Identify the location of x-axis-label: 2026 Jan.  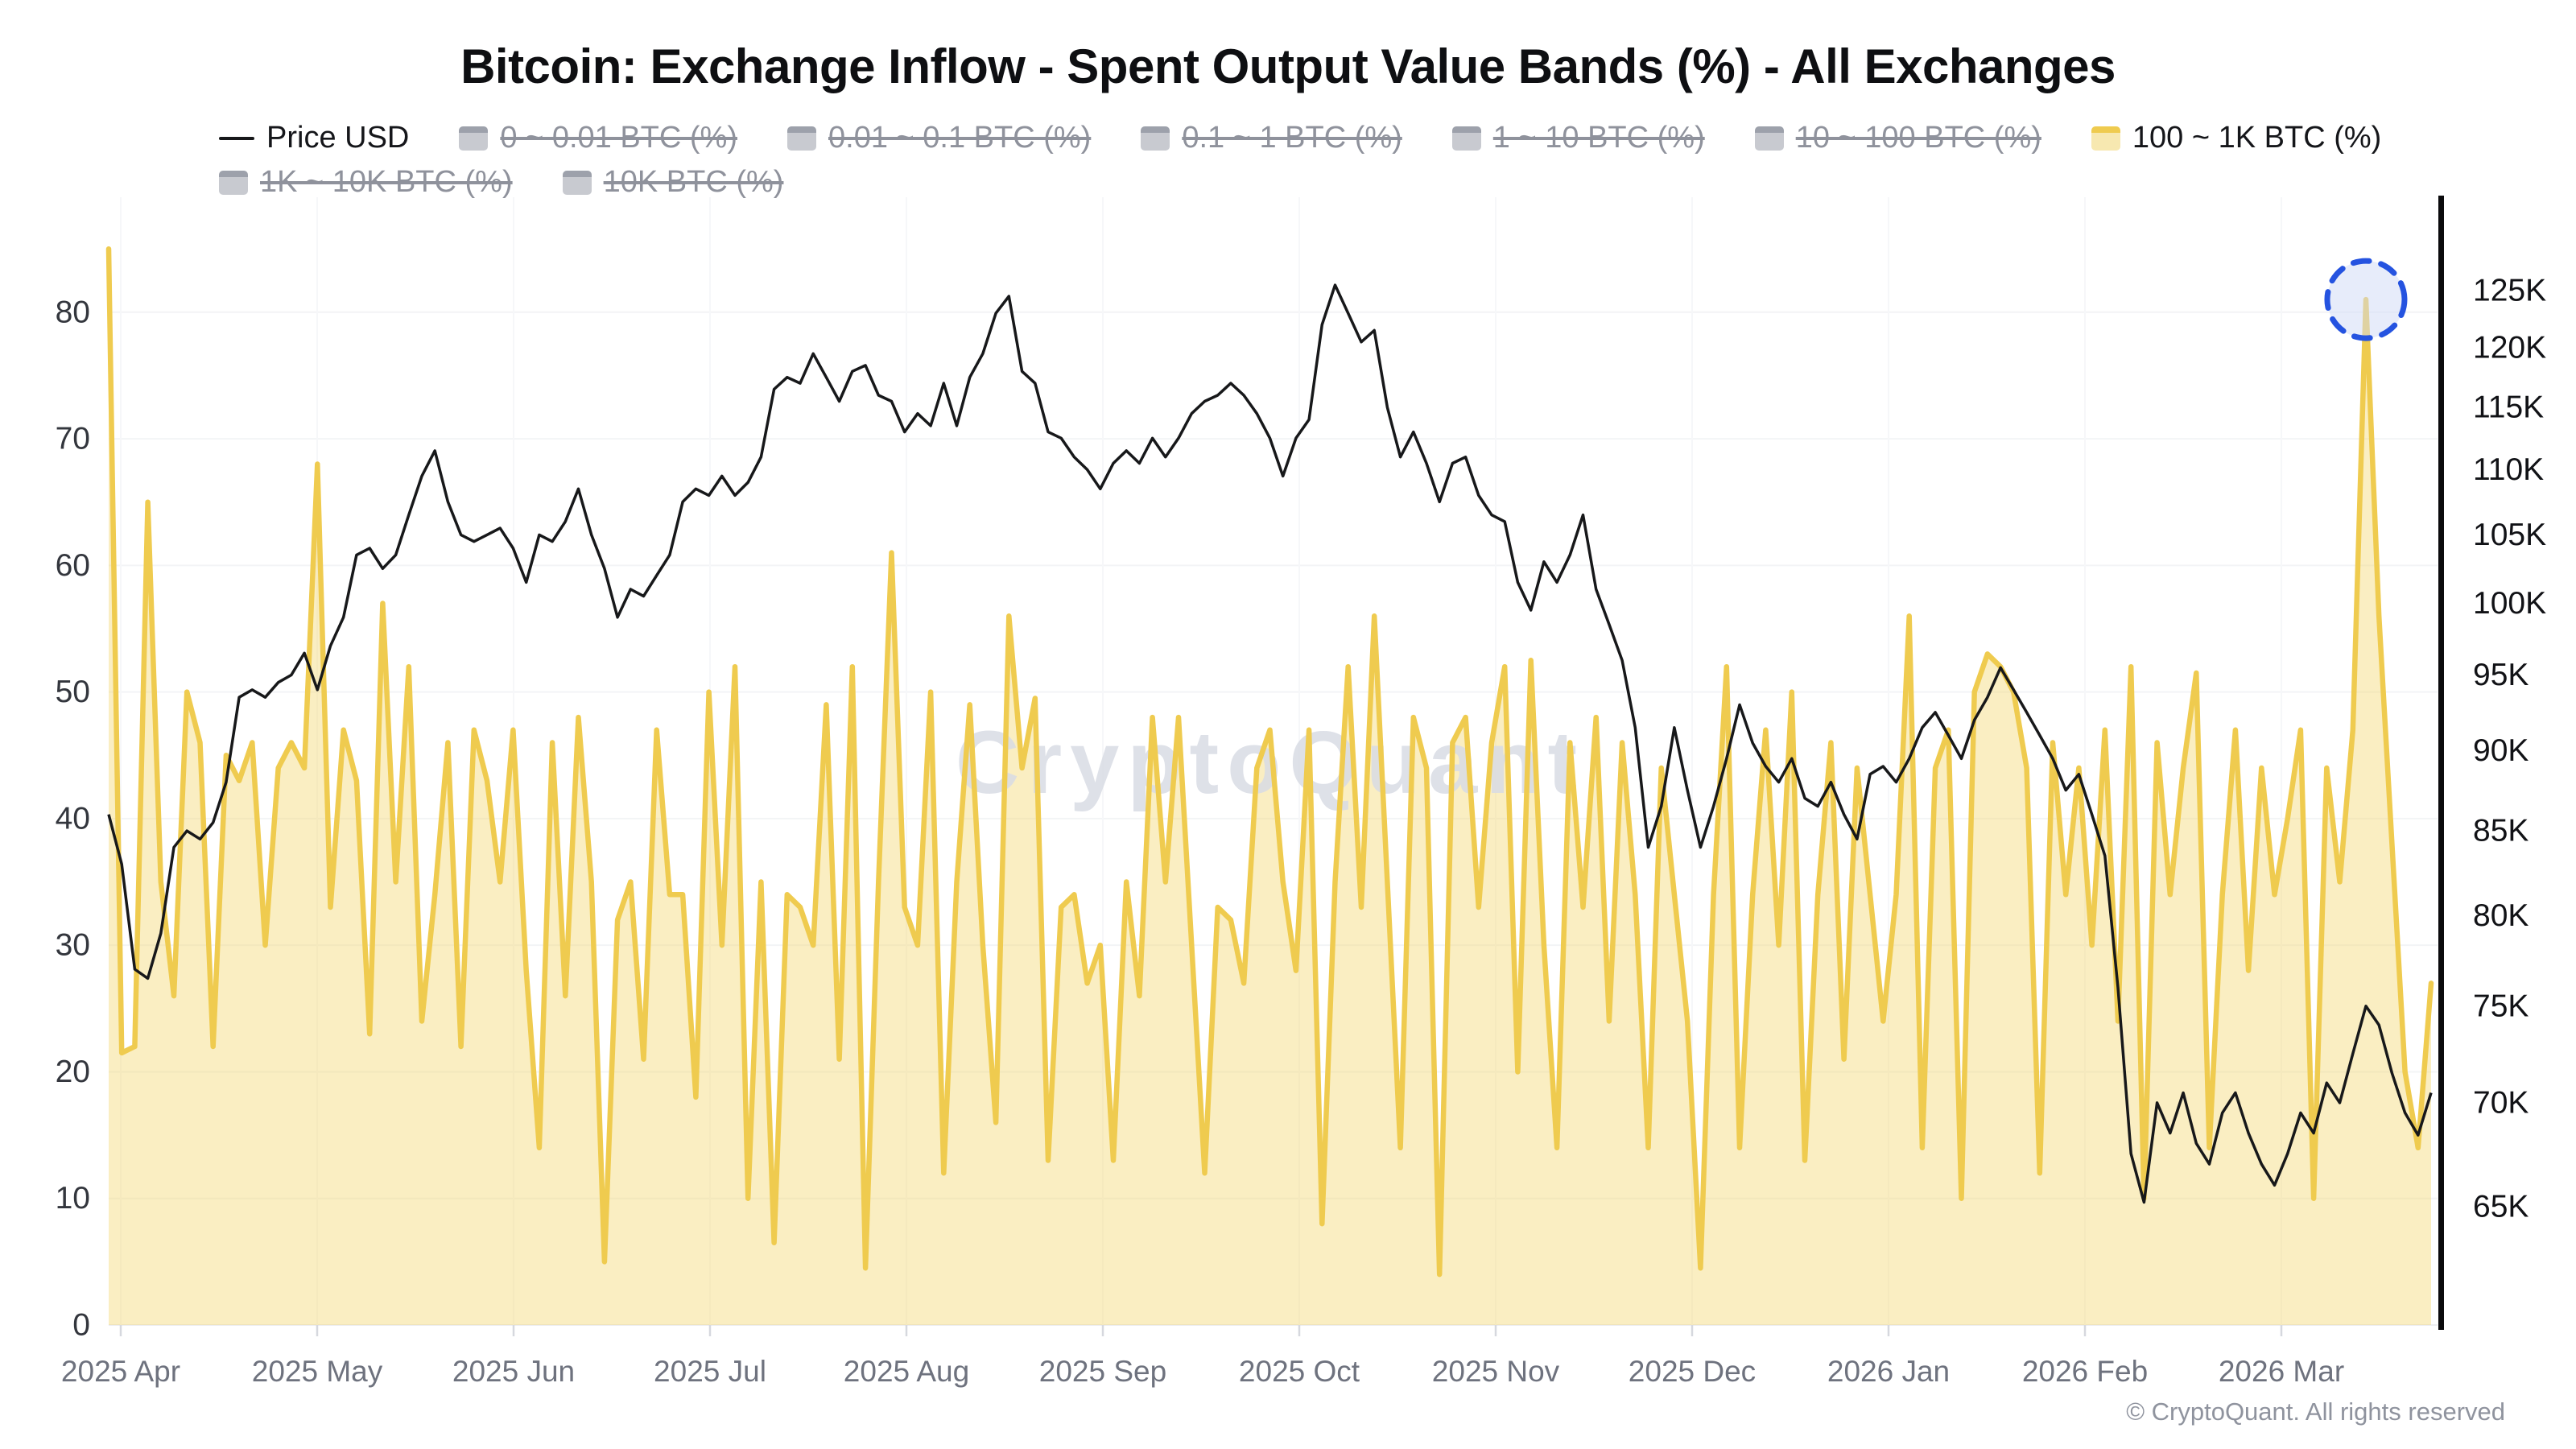
(1888, 1371).